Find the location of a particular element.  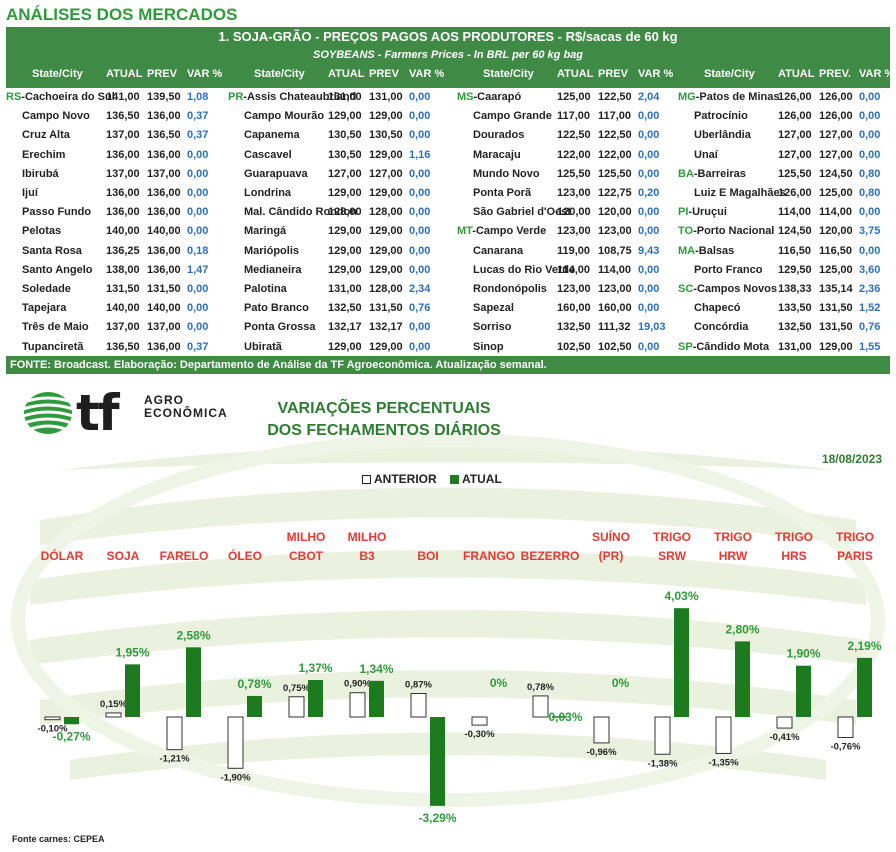

chart-date: 18/08/2023 is located at coordinates (851, 459).